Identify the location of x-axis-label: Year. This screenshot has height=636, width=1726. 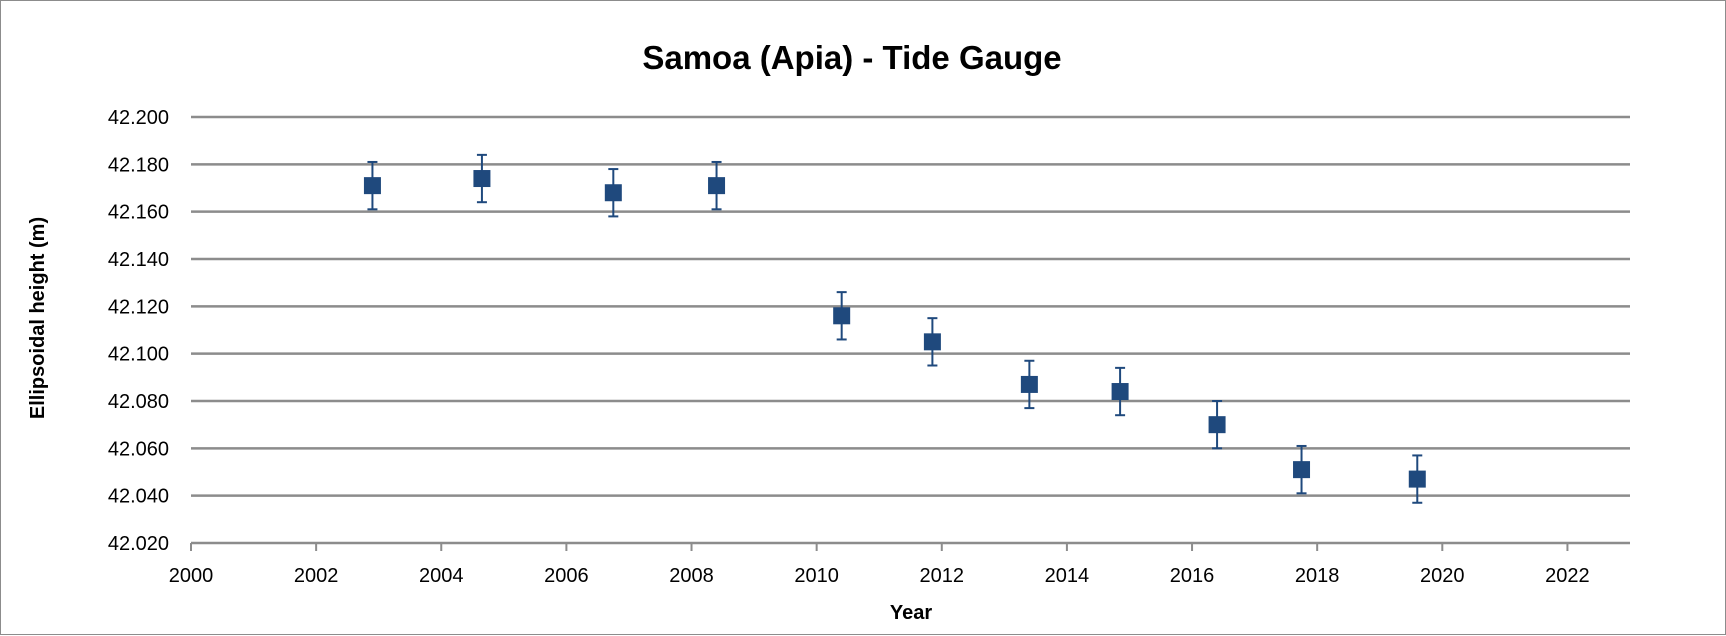
(911, 613).